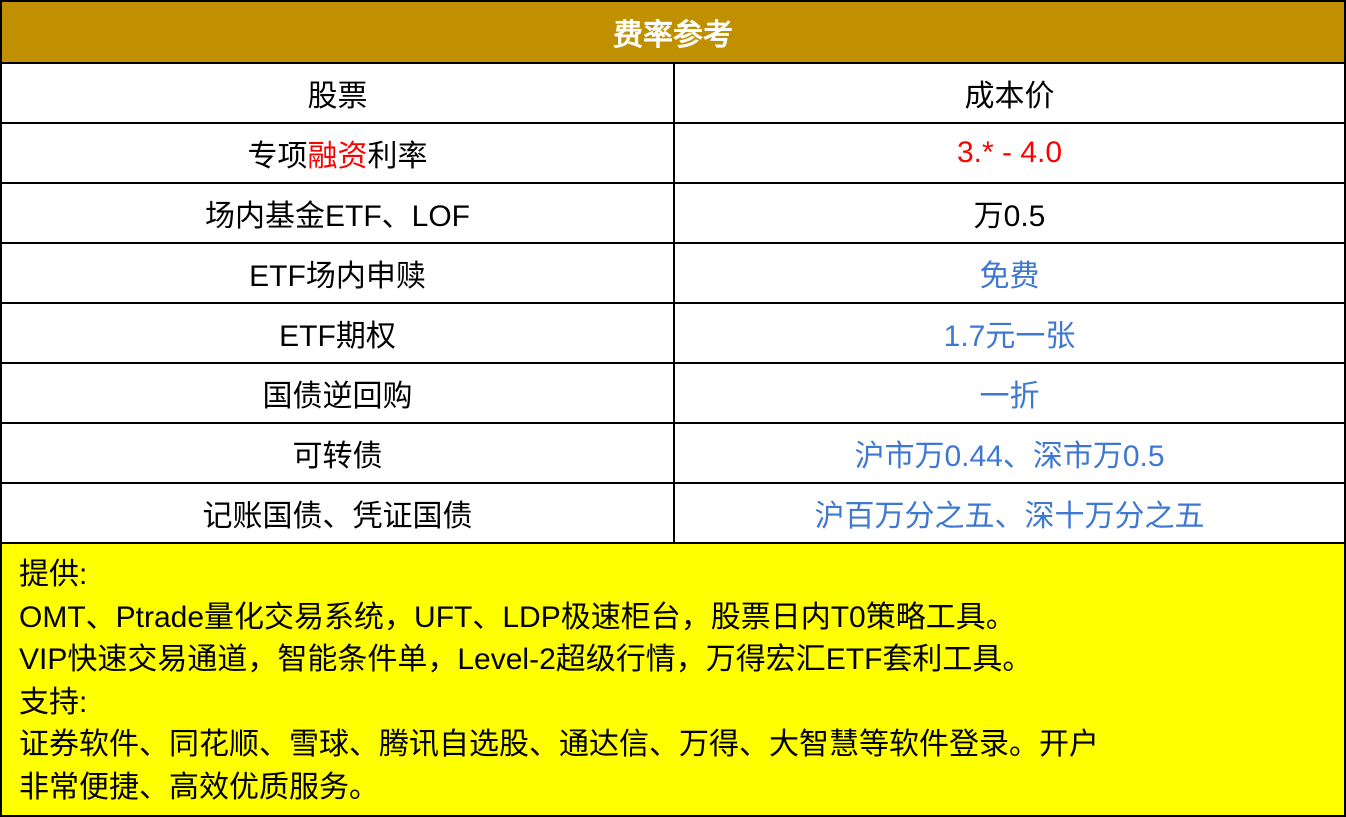 This screenshot has width=1346, height=817. What do you see at coordinates (338, 513) in the screenshot?
I see `row-label: 记账国债、凭证国债` at bounding box center [338, 513].